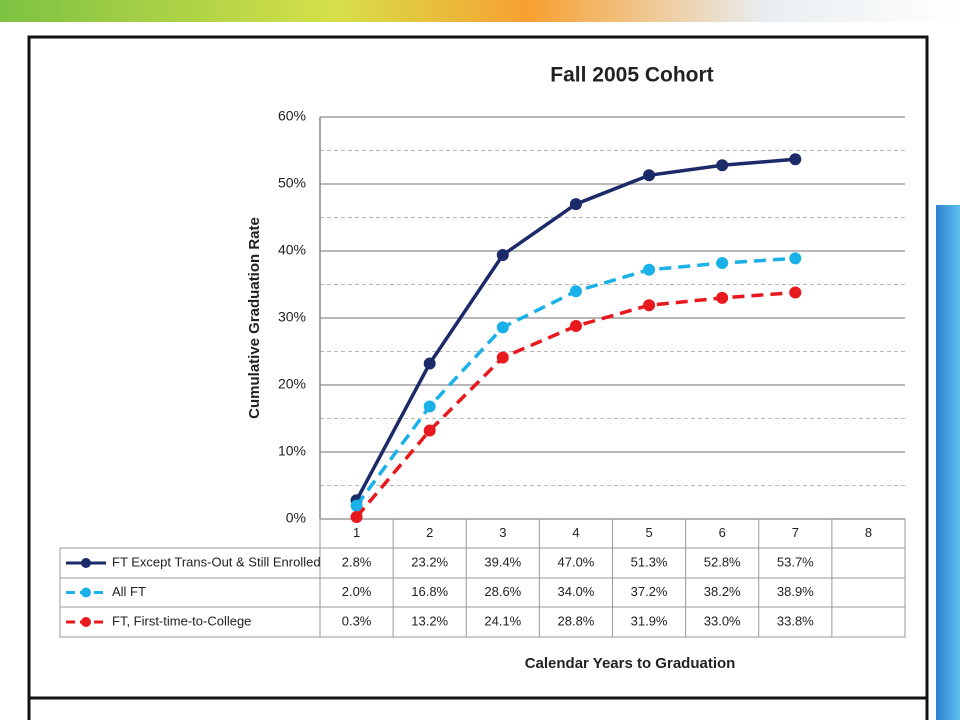 The width and height of the screenshot is (960, 720). What do you see at coordinates (649, 561) in the screenshot?
I see `table-value: 51.3%` at bounding box center [649, 561].